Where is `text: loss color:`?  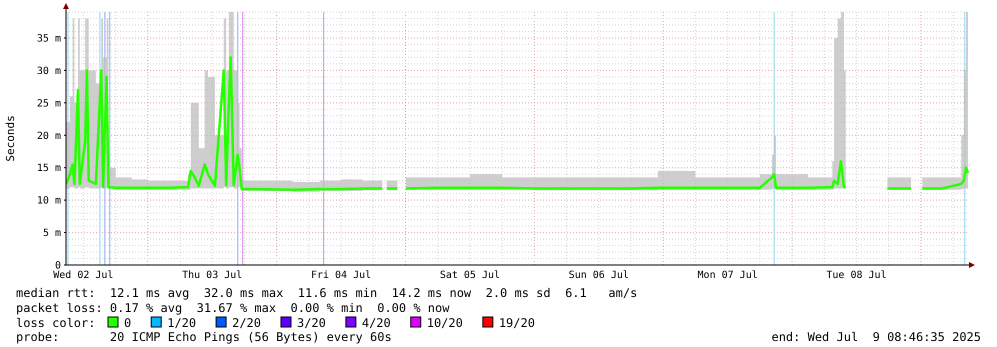
text: loss color: is located at coordinates (56, 323).